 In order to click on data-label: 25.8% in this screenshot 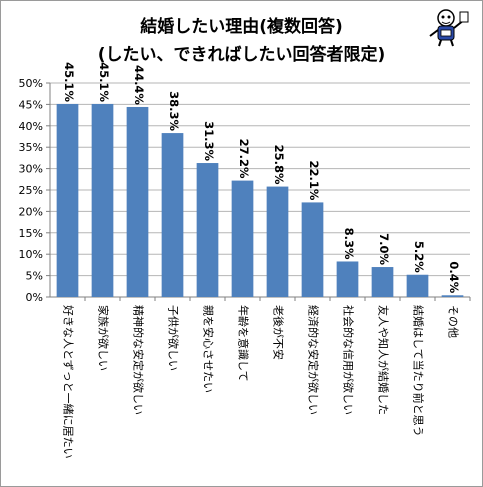, I will do `click(279, 165)`.